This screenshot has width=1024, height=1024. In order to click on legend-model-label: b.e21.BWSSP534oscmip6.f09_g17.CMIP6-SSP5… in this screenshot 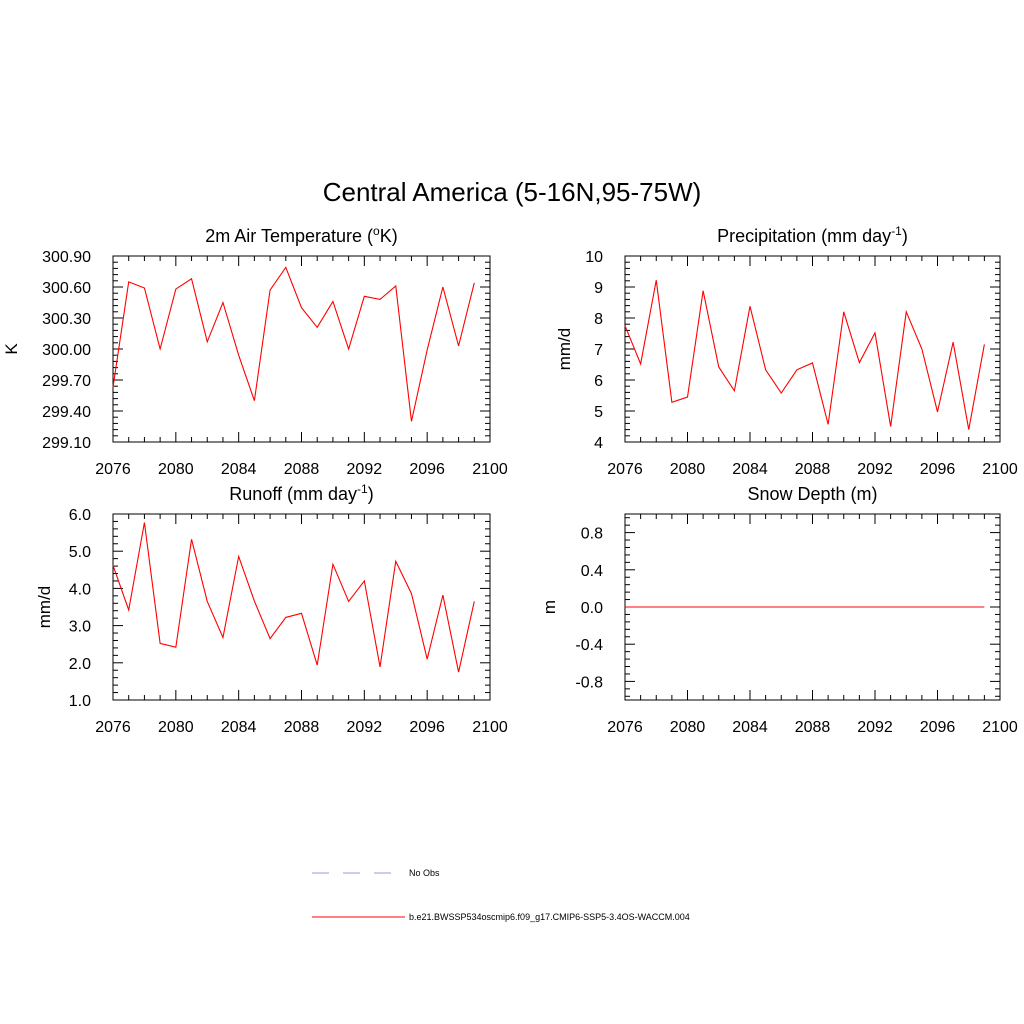, I will do `click(549, 917)`.